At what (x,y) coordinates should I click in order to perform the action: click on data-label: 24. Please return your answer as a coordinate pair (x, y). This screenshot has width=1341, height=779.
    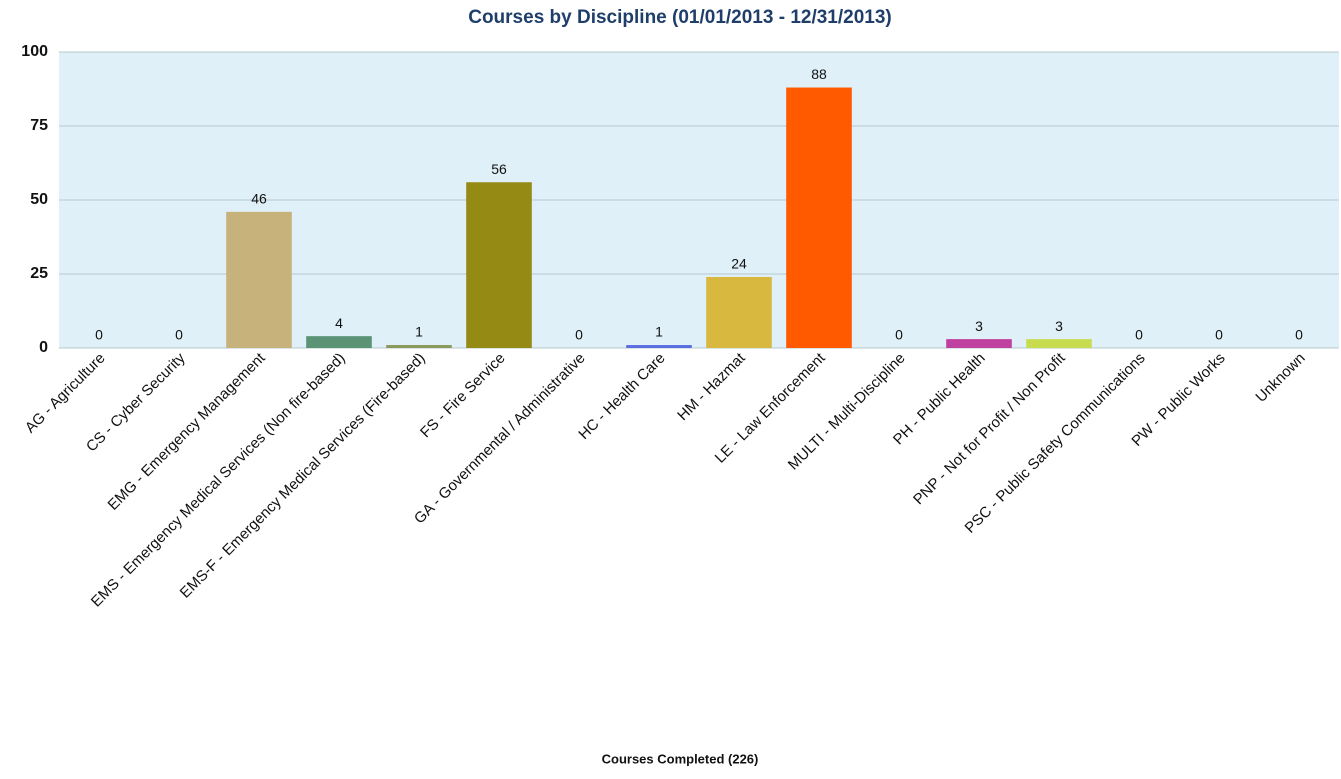
    Looking at the image, I should click on (739, 264).